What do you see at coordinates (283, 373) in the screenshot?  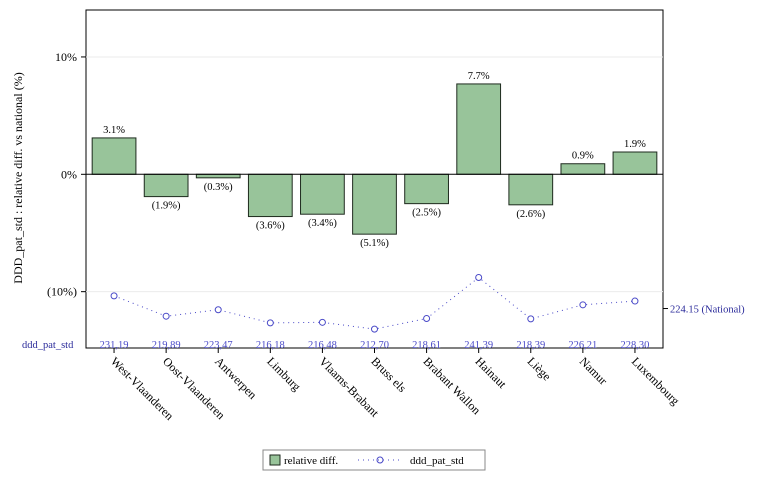 I see `x-tick-label: Limburg` at bounding box center [283, 373].